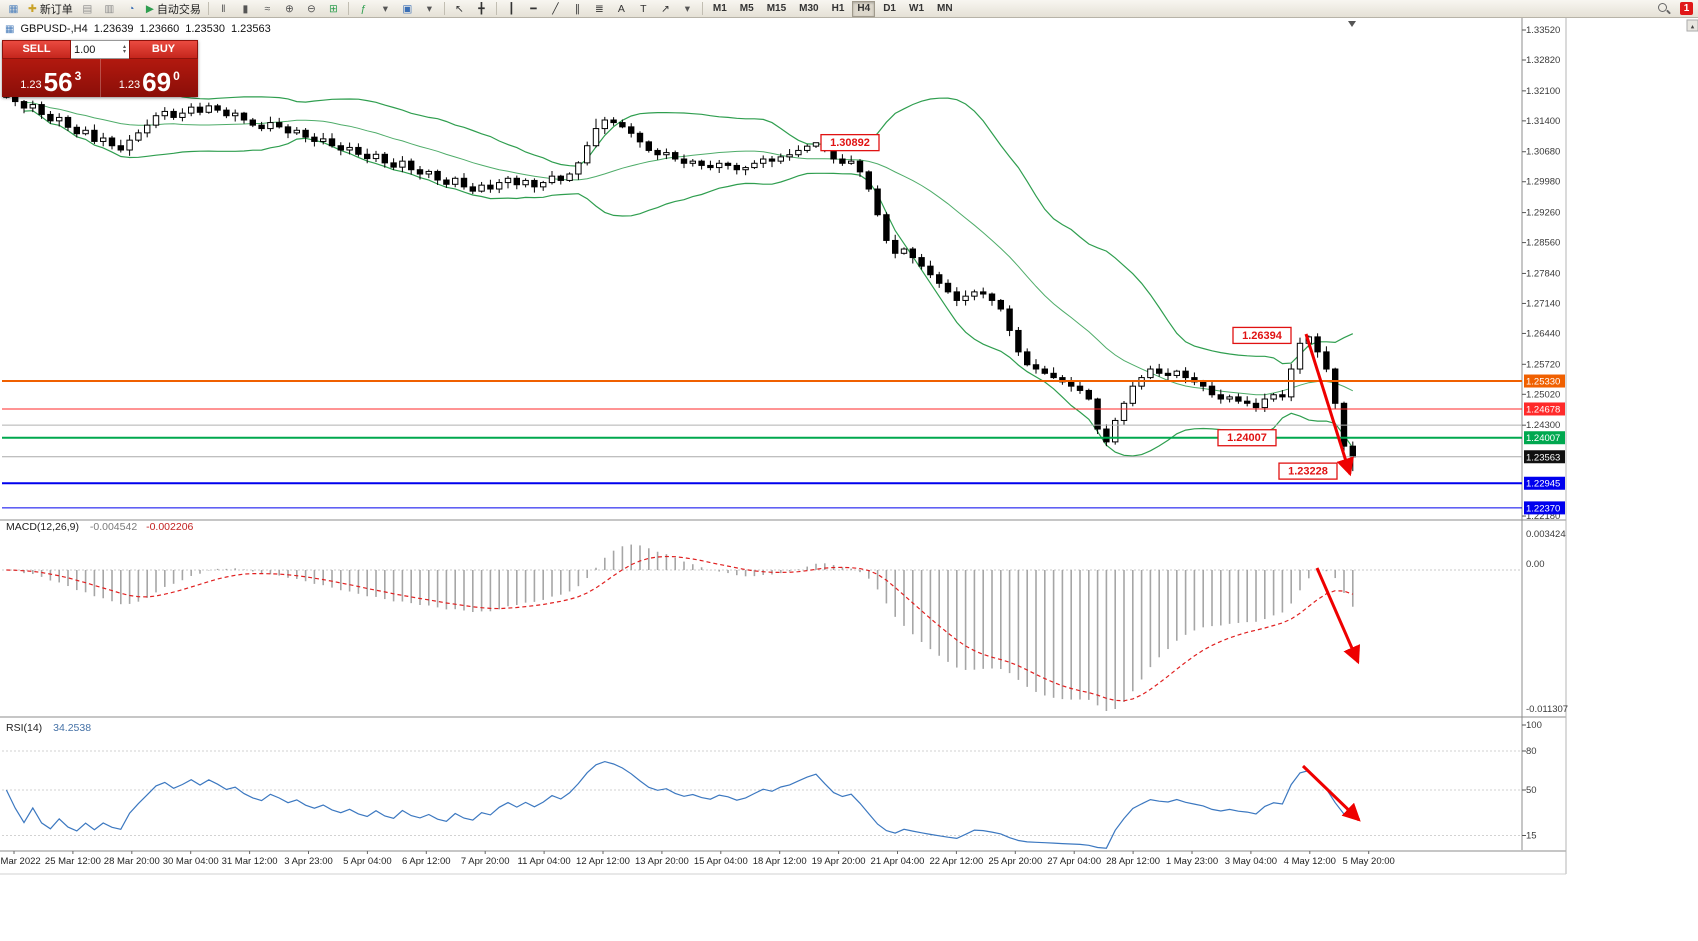 Image resolution: width=1698 pixels, height=941 pixels. What do you see at coordinates (251, 29) in the screenshot?
I see `ohlc-close: 1.23563` at bounding box center [251, 29].